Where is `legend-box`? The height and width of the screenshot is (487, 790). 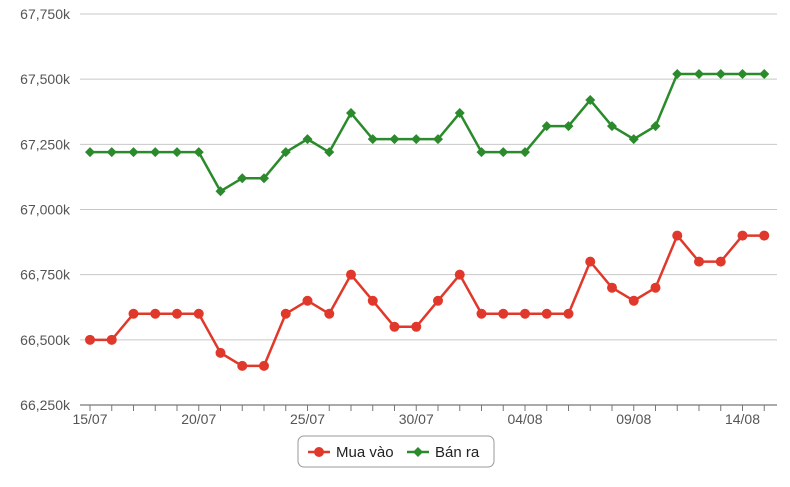
legend-box is located at coordinates (396, 451).